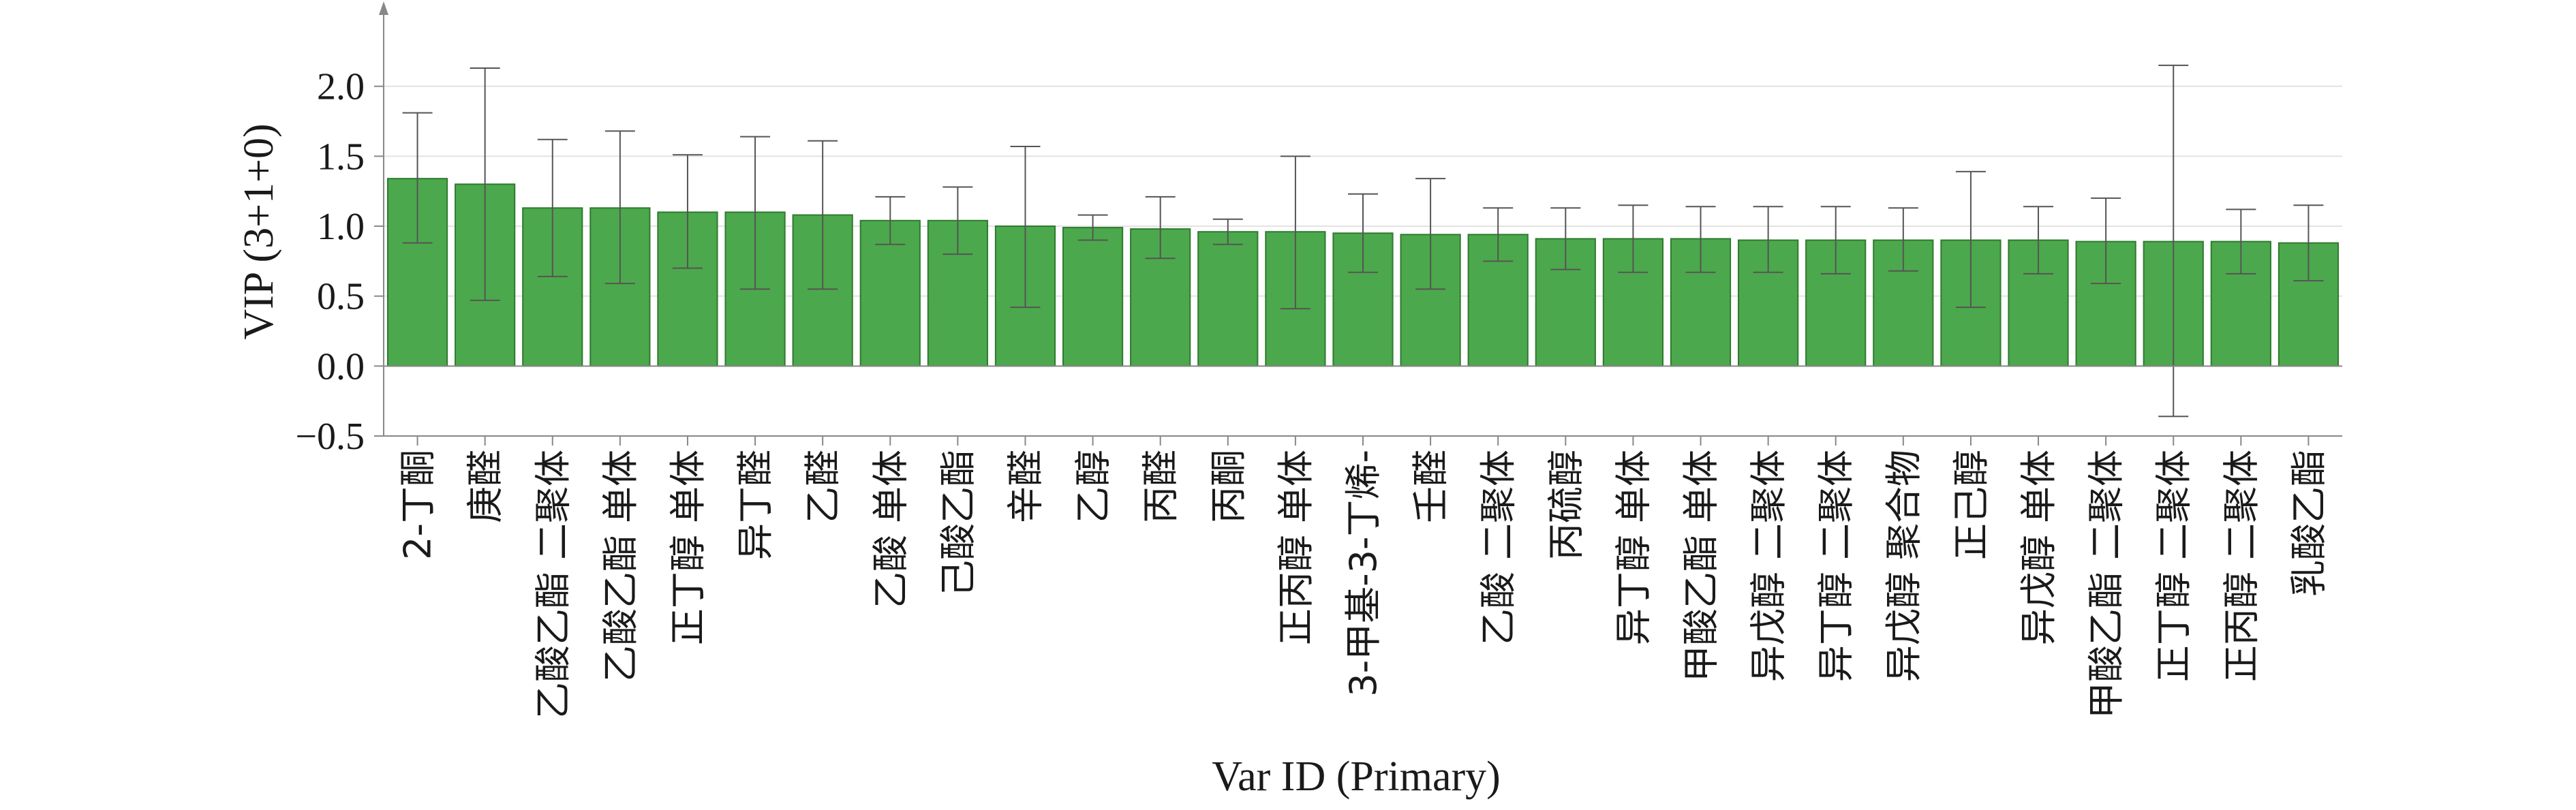  Describe the element at coordinates (341, 297) in the screenshot. I see `y-tick-label: 0.5` at that location.